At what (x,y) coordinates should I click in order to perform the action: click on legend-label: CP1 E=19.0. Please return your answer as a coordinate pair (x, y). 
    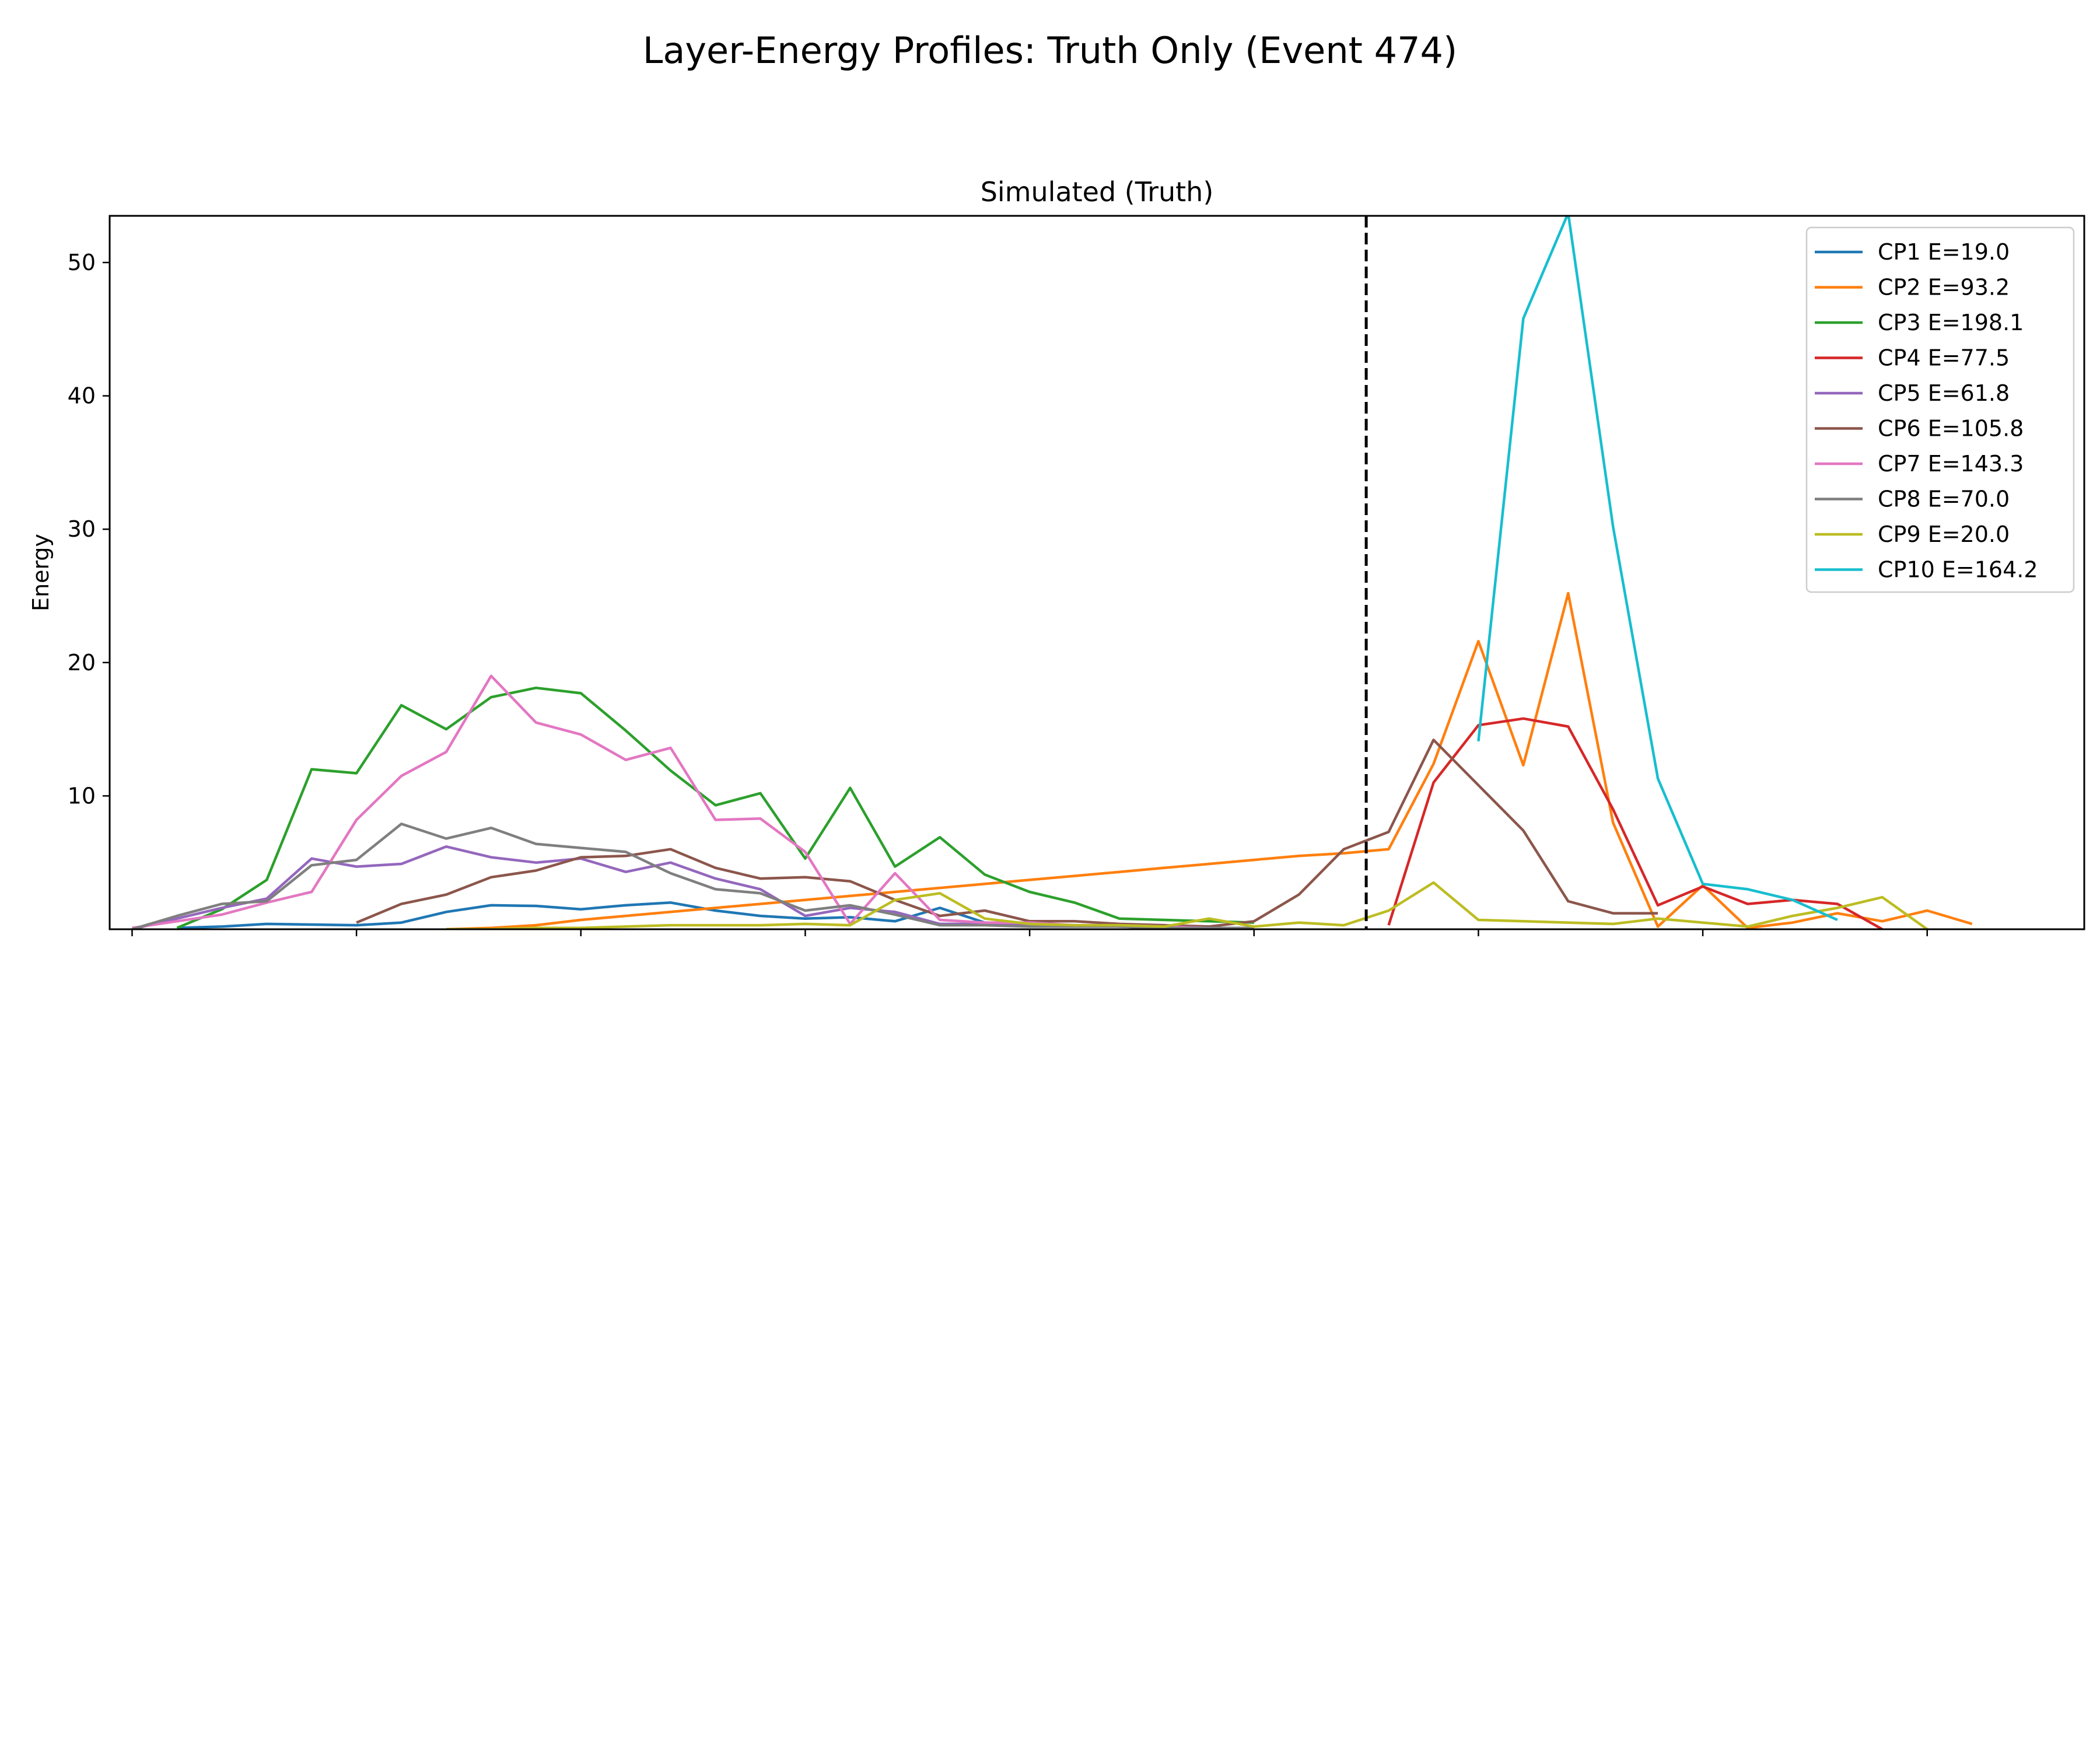
    Looking at the image, I should click on (1944, 252).